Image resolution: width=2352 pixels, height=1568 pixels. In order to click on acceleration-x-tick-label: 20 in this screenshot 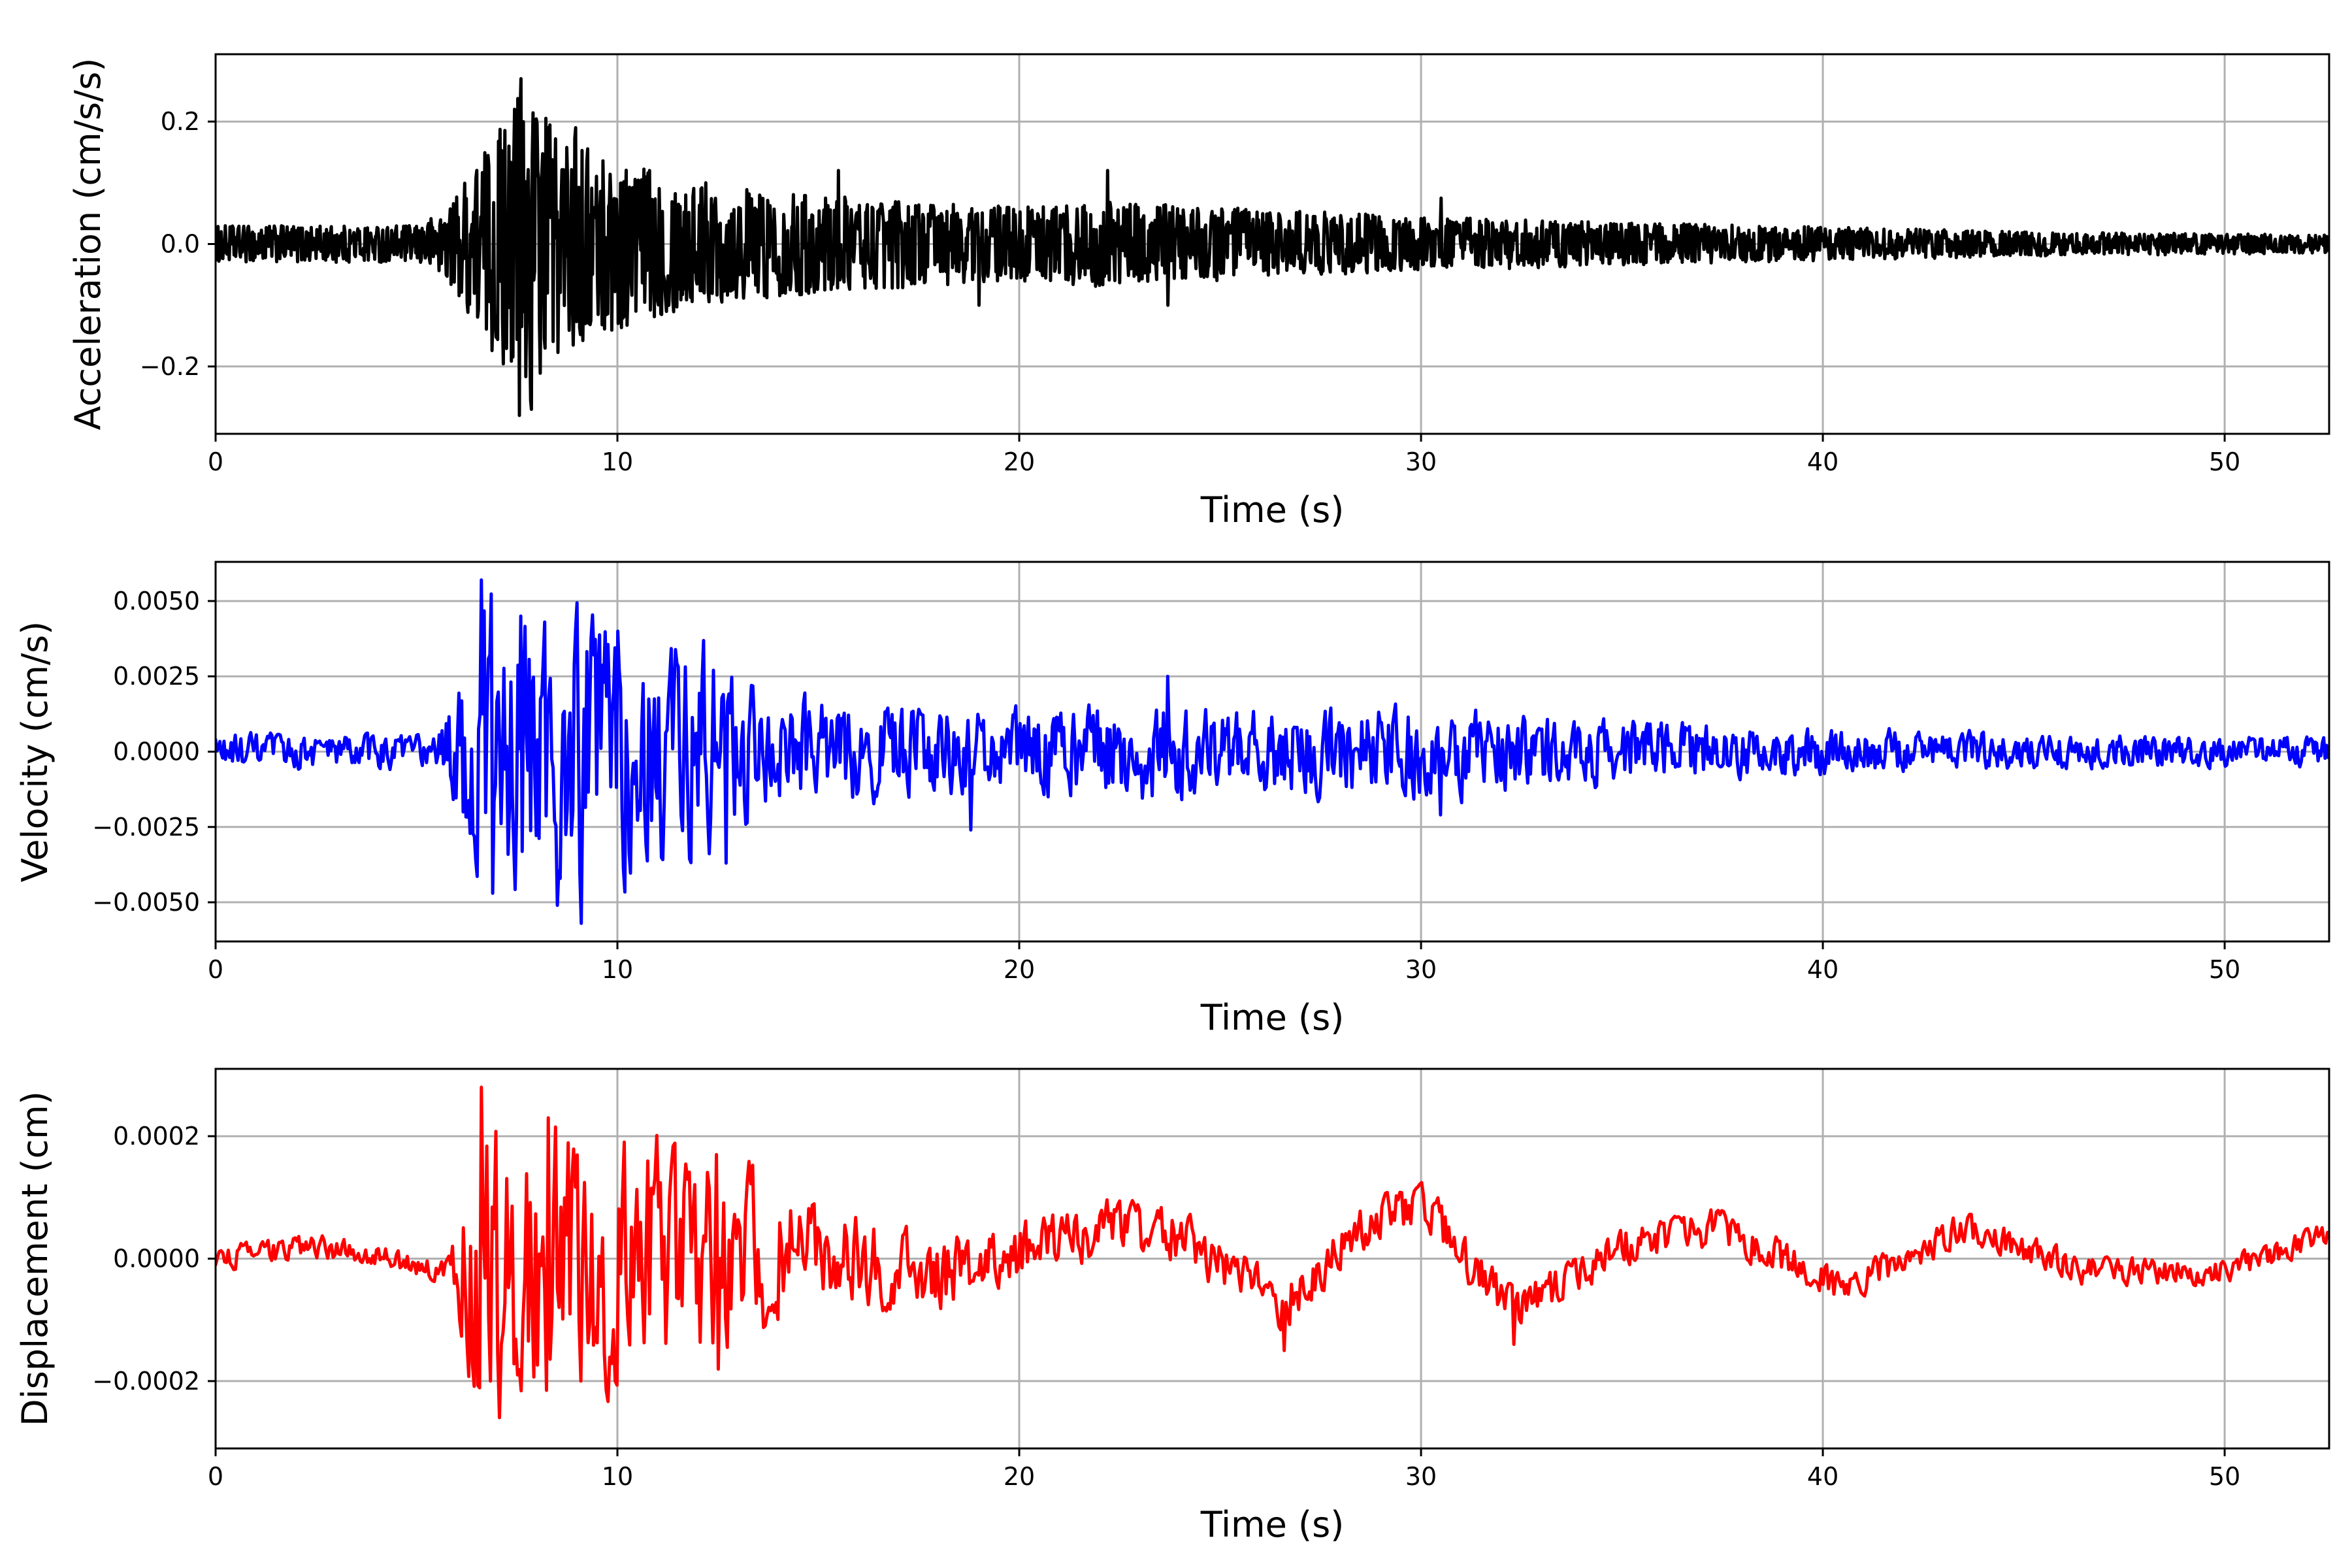, I will do `click(1019, 462)`.